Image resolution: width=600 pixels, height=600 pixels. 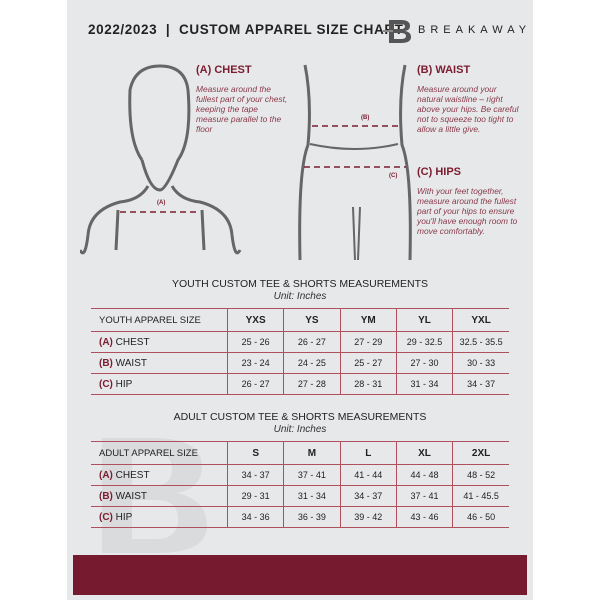 I want to click on cell: 29 - 31, so click(x=255, y=496).